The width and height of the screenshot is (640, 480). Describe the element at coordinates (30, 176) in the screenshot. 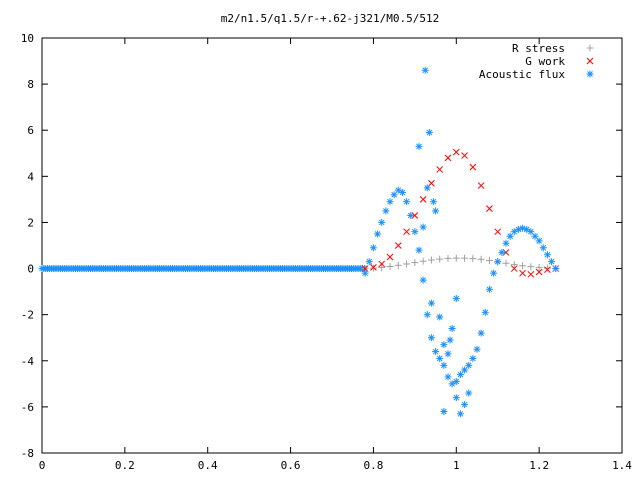

I see `y-tick-label-6: 4` at that location.